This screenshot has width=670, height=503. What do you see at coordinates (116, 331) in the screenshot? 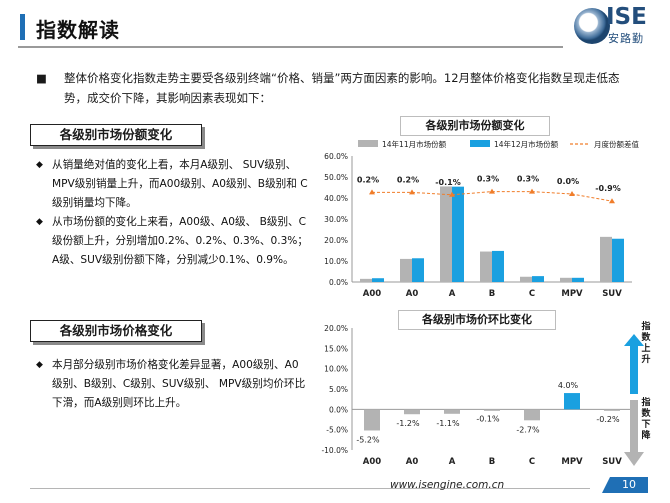
I see `section-title-price: 各级别市场价格变化` at bounding box center [116, 331].